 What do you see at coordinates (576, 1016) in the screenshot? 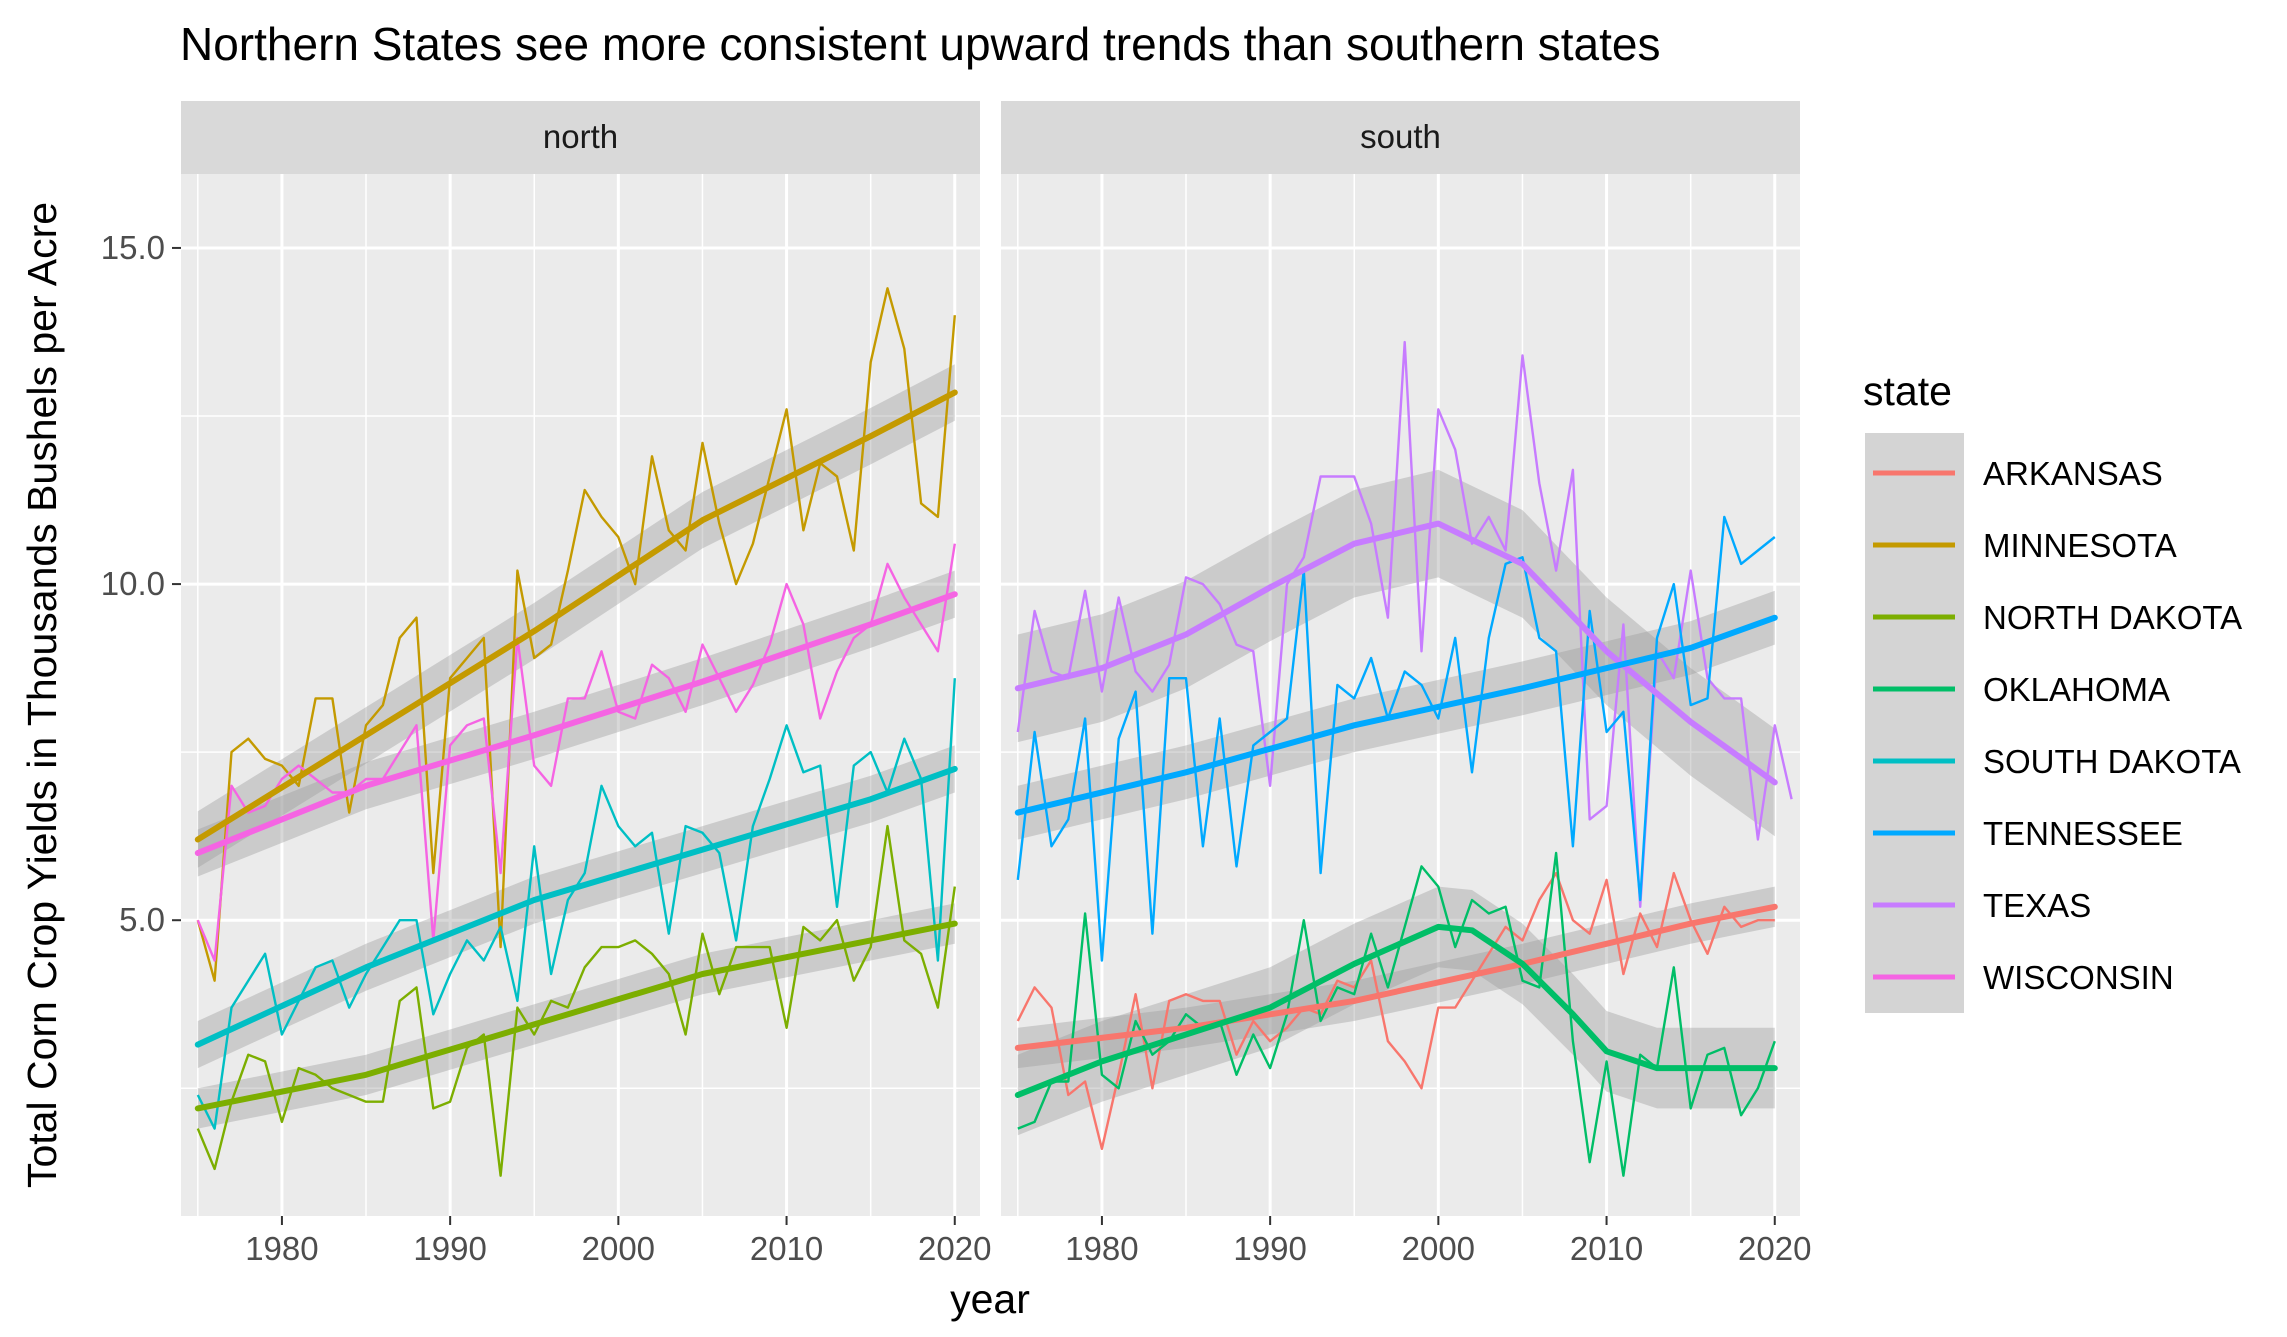
I see `trend-line-north-dakota` at bounding box center [576, 1016].